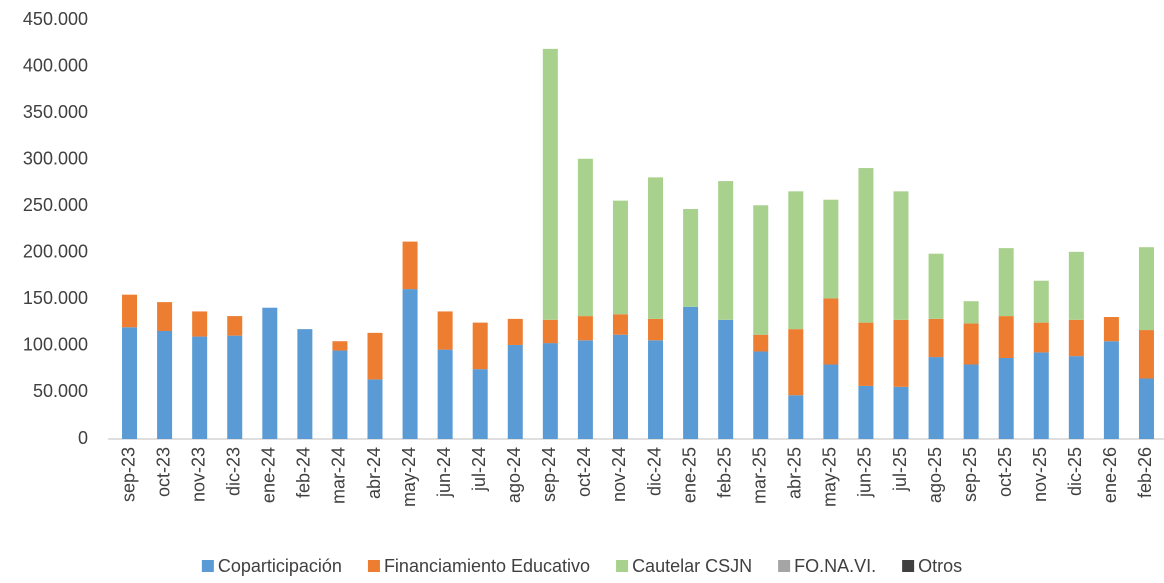 The image size is (1164, 583). I want to click on legend-label: FO.NA.VI., so click(835, 566).